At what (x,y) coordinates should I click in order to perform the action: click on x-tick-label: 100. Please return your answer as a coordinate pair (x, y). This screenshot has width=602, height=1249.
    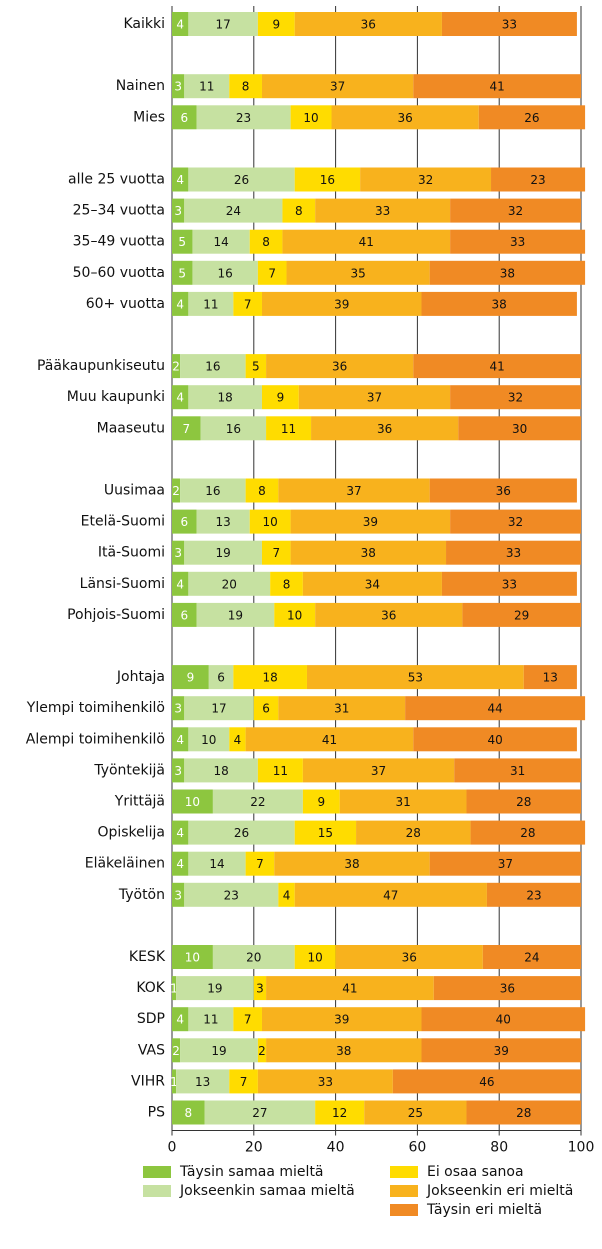
    Looking at the image, I should click on (581, 1148).